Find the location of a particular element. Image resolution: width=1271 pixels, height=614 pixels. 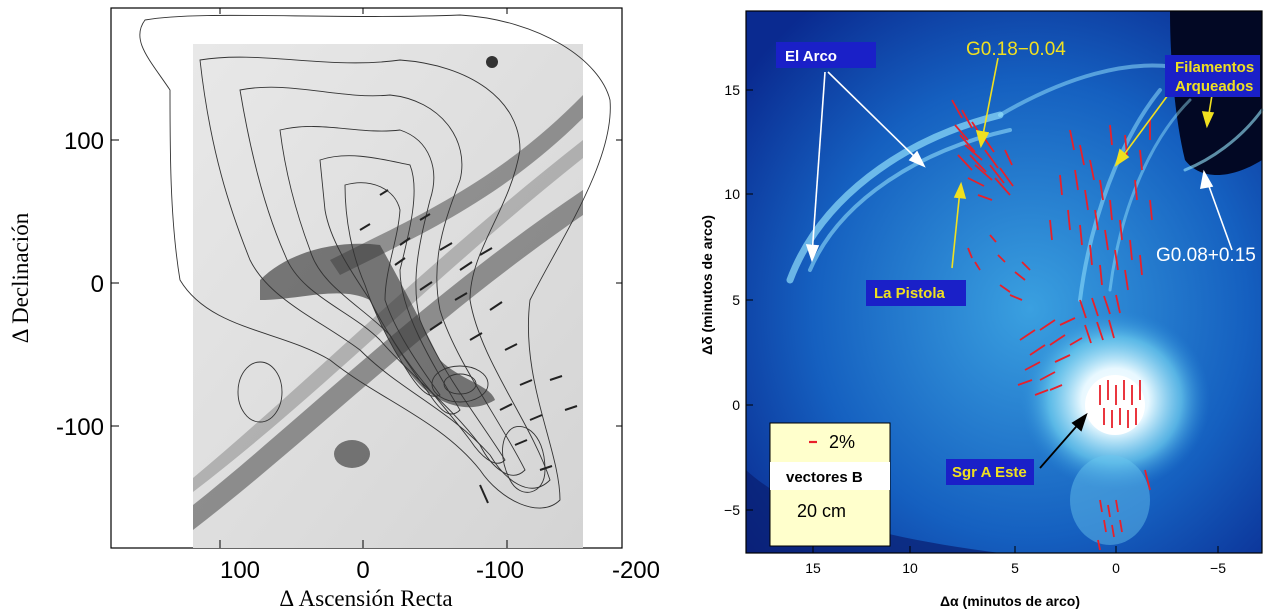

label-sgr-a-este-box is located at coordinates (990, 472).